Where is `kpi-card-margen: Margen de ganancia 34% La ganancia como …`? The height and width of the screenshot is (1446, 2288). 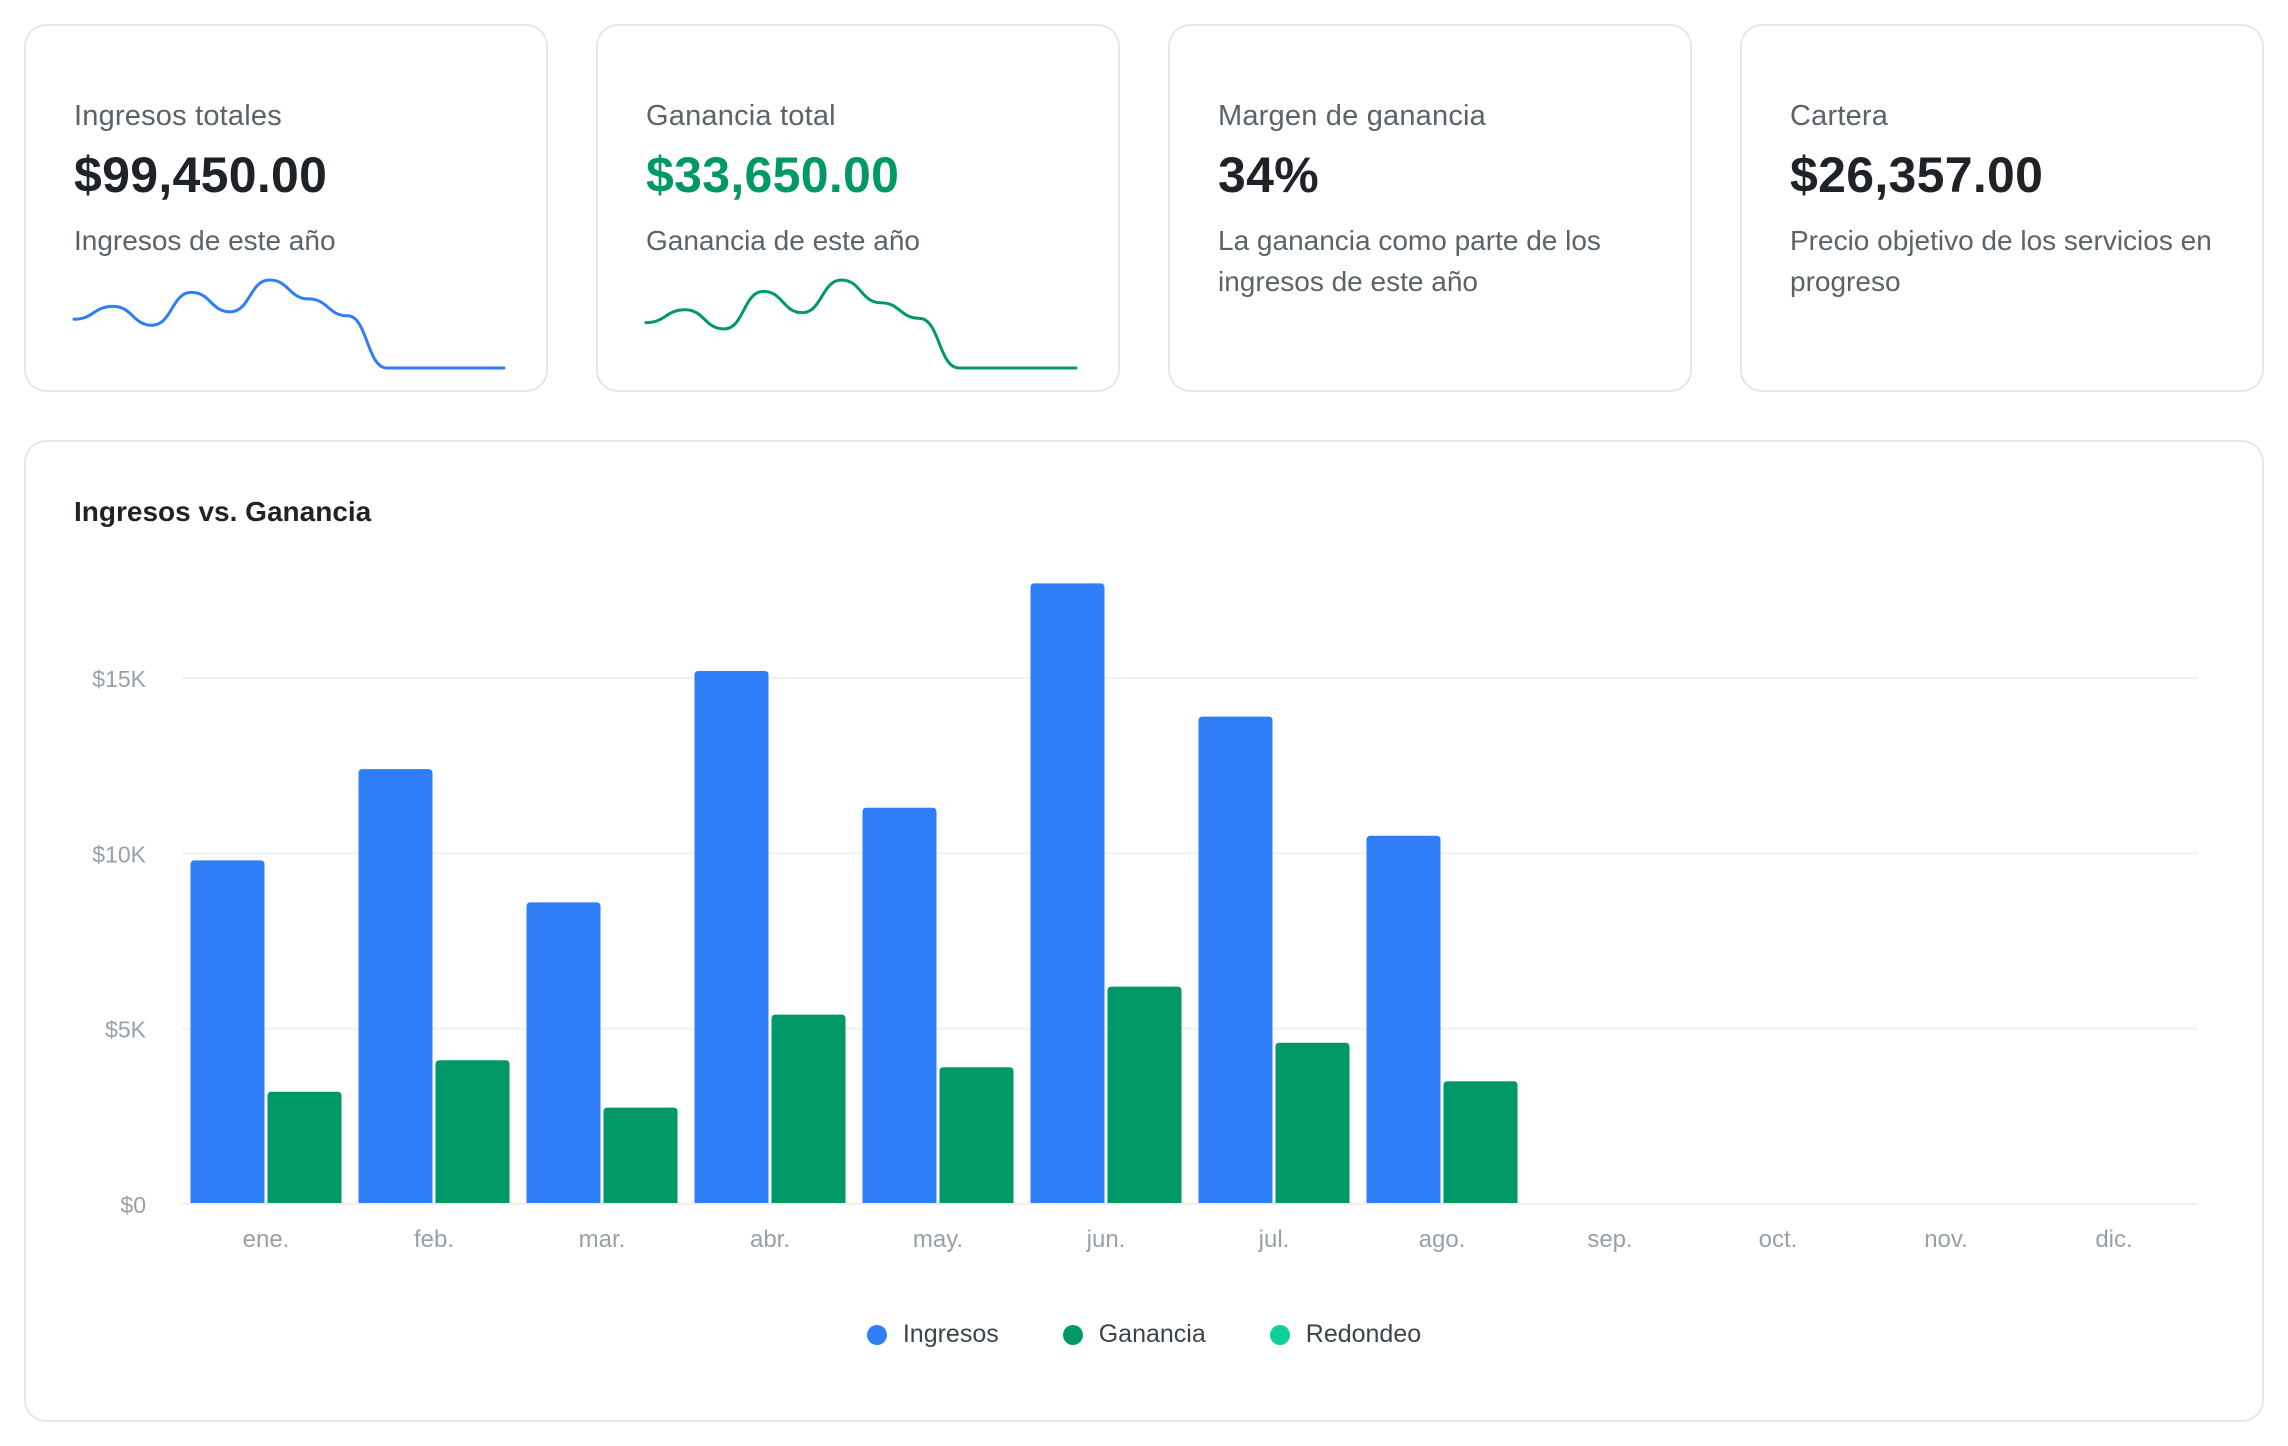
kpi-card-margen: Margen de ganancia 34% La ganancia como … is located at coordinates (1430, 208).